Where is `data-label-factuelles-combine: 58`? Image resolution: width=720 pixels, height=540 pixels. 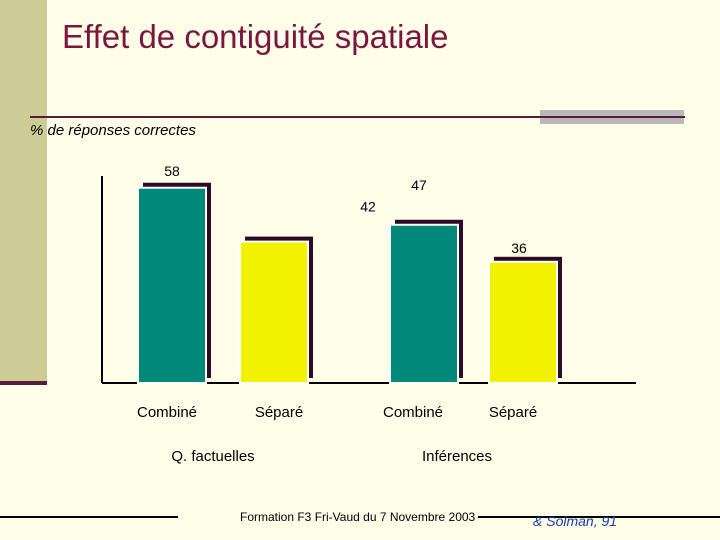
data-label-factuelles-combine: 58 is located at coordinates (172, 171).